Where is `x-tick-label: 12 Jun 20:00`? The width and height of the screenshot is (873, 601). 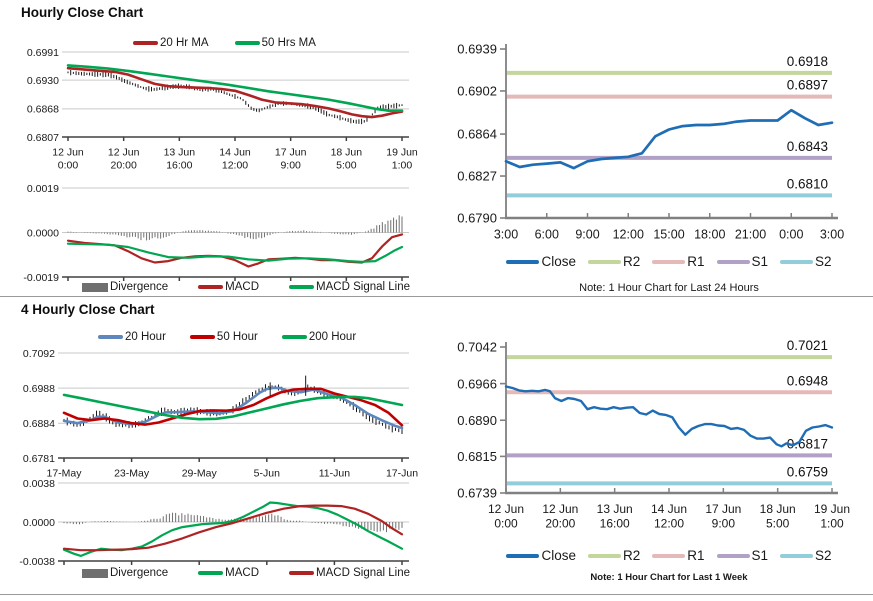 x-tick-label: 12 Jun 20:00 is located at coordinates (124, 159).